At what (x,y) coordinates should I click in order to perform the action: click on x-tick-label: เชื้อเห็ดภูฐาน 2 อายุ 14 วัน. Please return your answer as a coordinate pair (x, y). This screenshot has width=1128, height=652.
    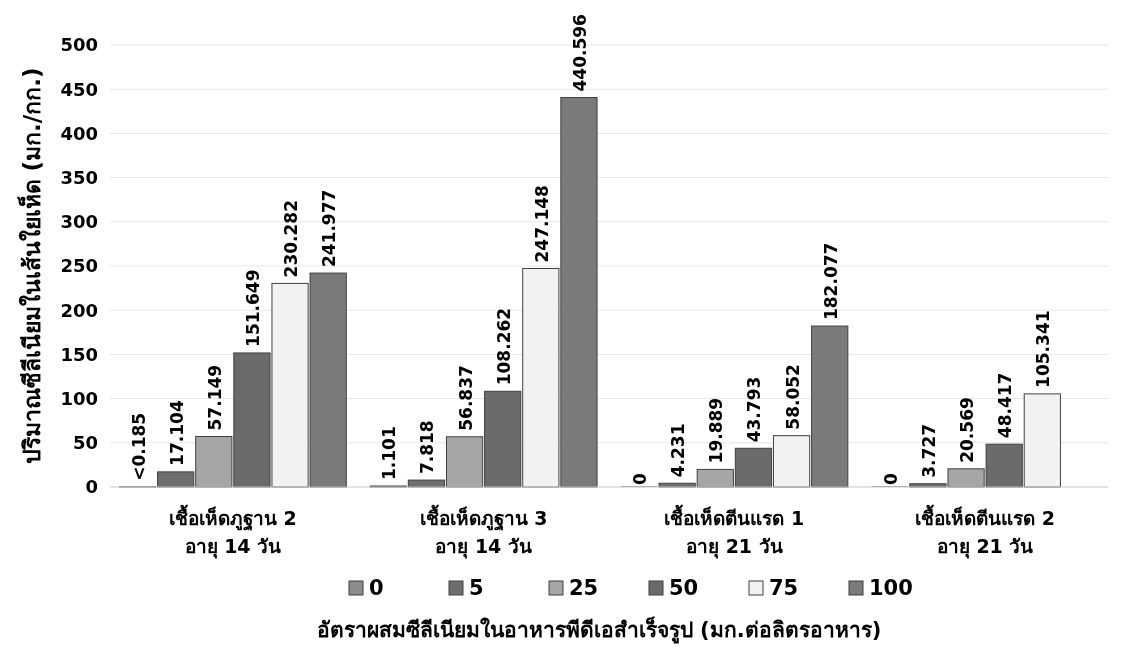
    Looking at the image, I should click on (232, 531).